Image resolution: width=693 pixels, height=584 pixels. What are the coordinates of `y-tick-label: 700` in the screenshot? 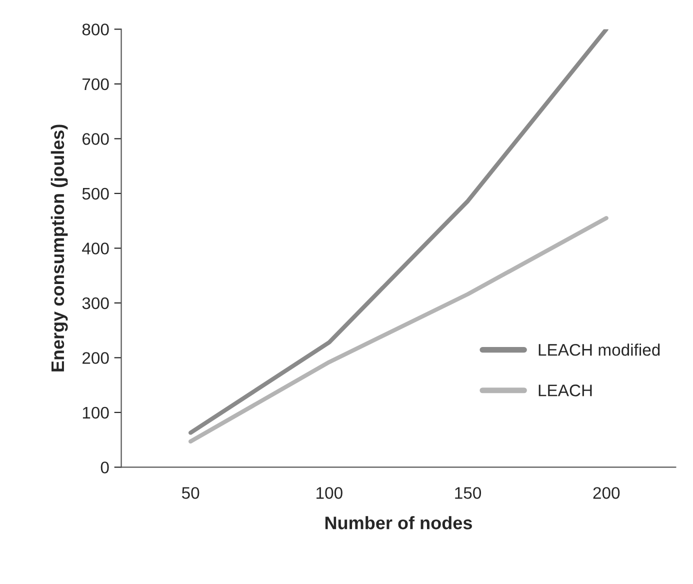 It's located at (95, 84).